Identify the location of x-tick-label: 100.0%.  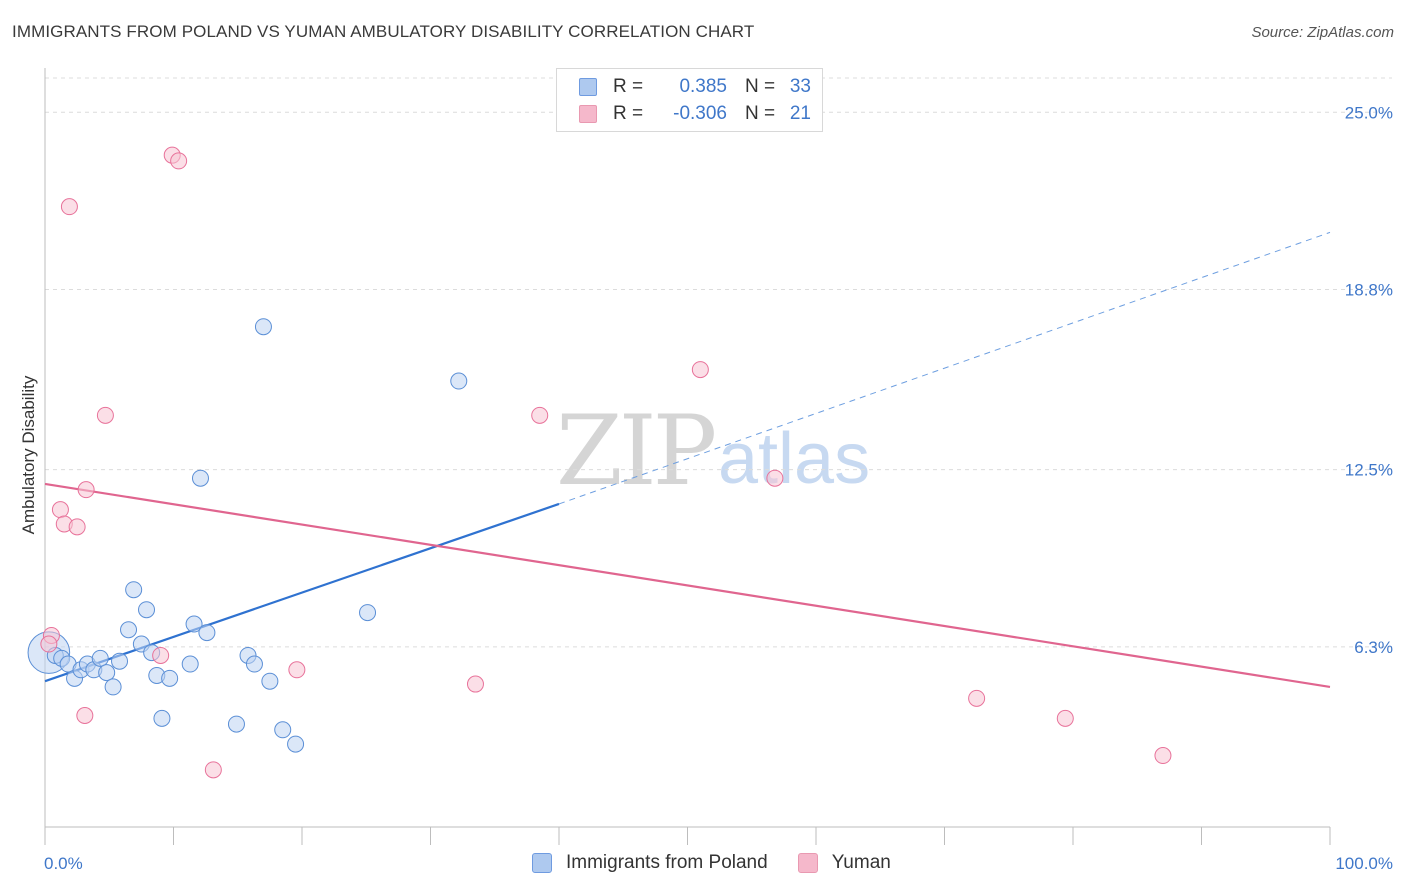
(1364, 863).